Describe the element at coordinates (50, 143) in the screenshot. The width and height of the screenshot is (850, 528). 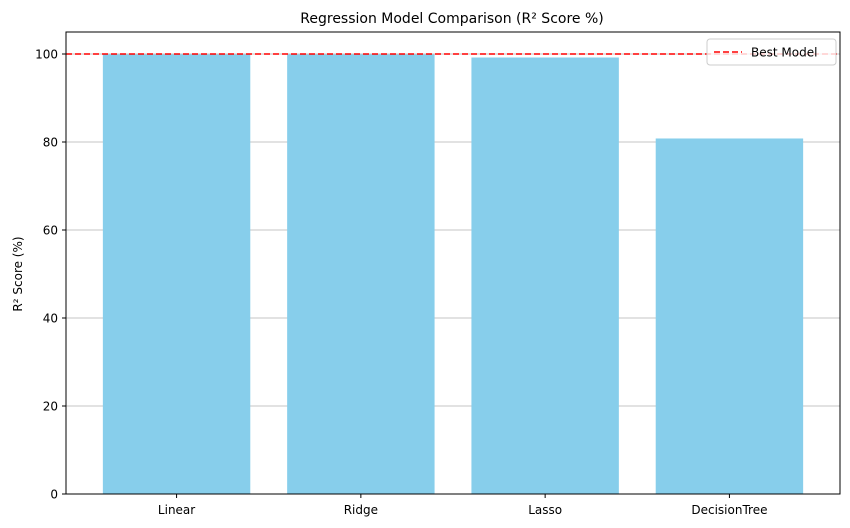
I see `y-tick-label: 80` at that location.